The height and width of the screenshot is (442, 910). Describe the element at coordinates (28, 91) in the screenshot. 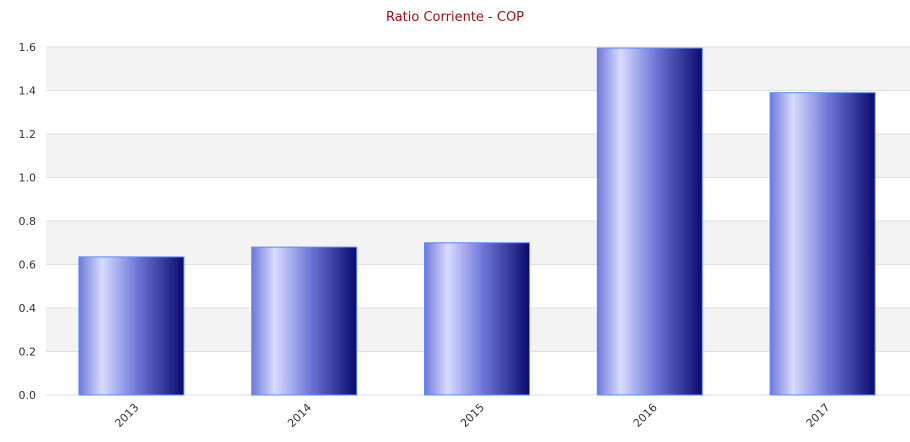

I see `y-tick-label: 1.4` at that location.